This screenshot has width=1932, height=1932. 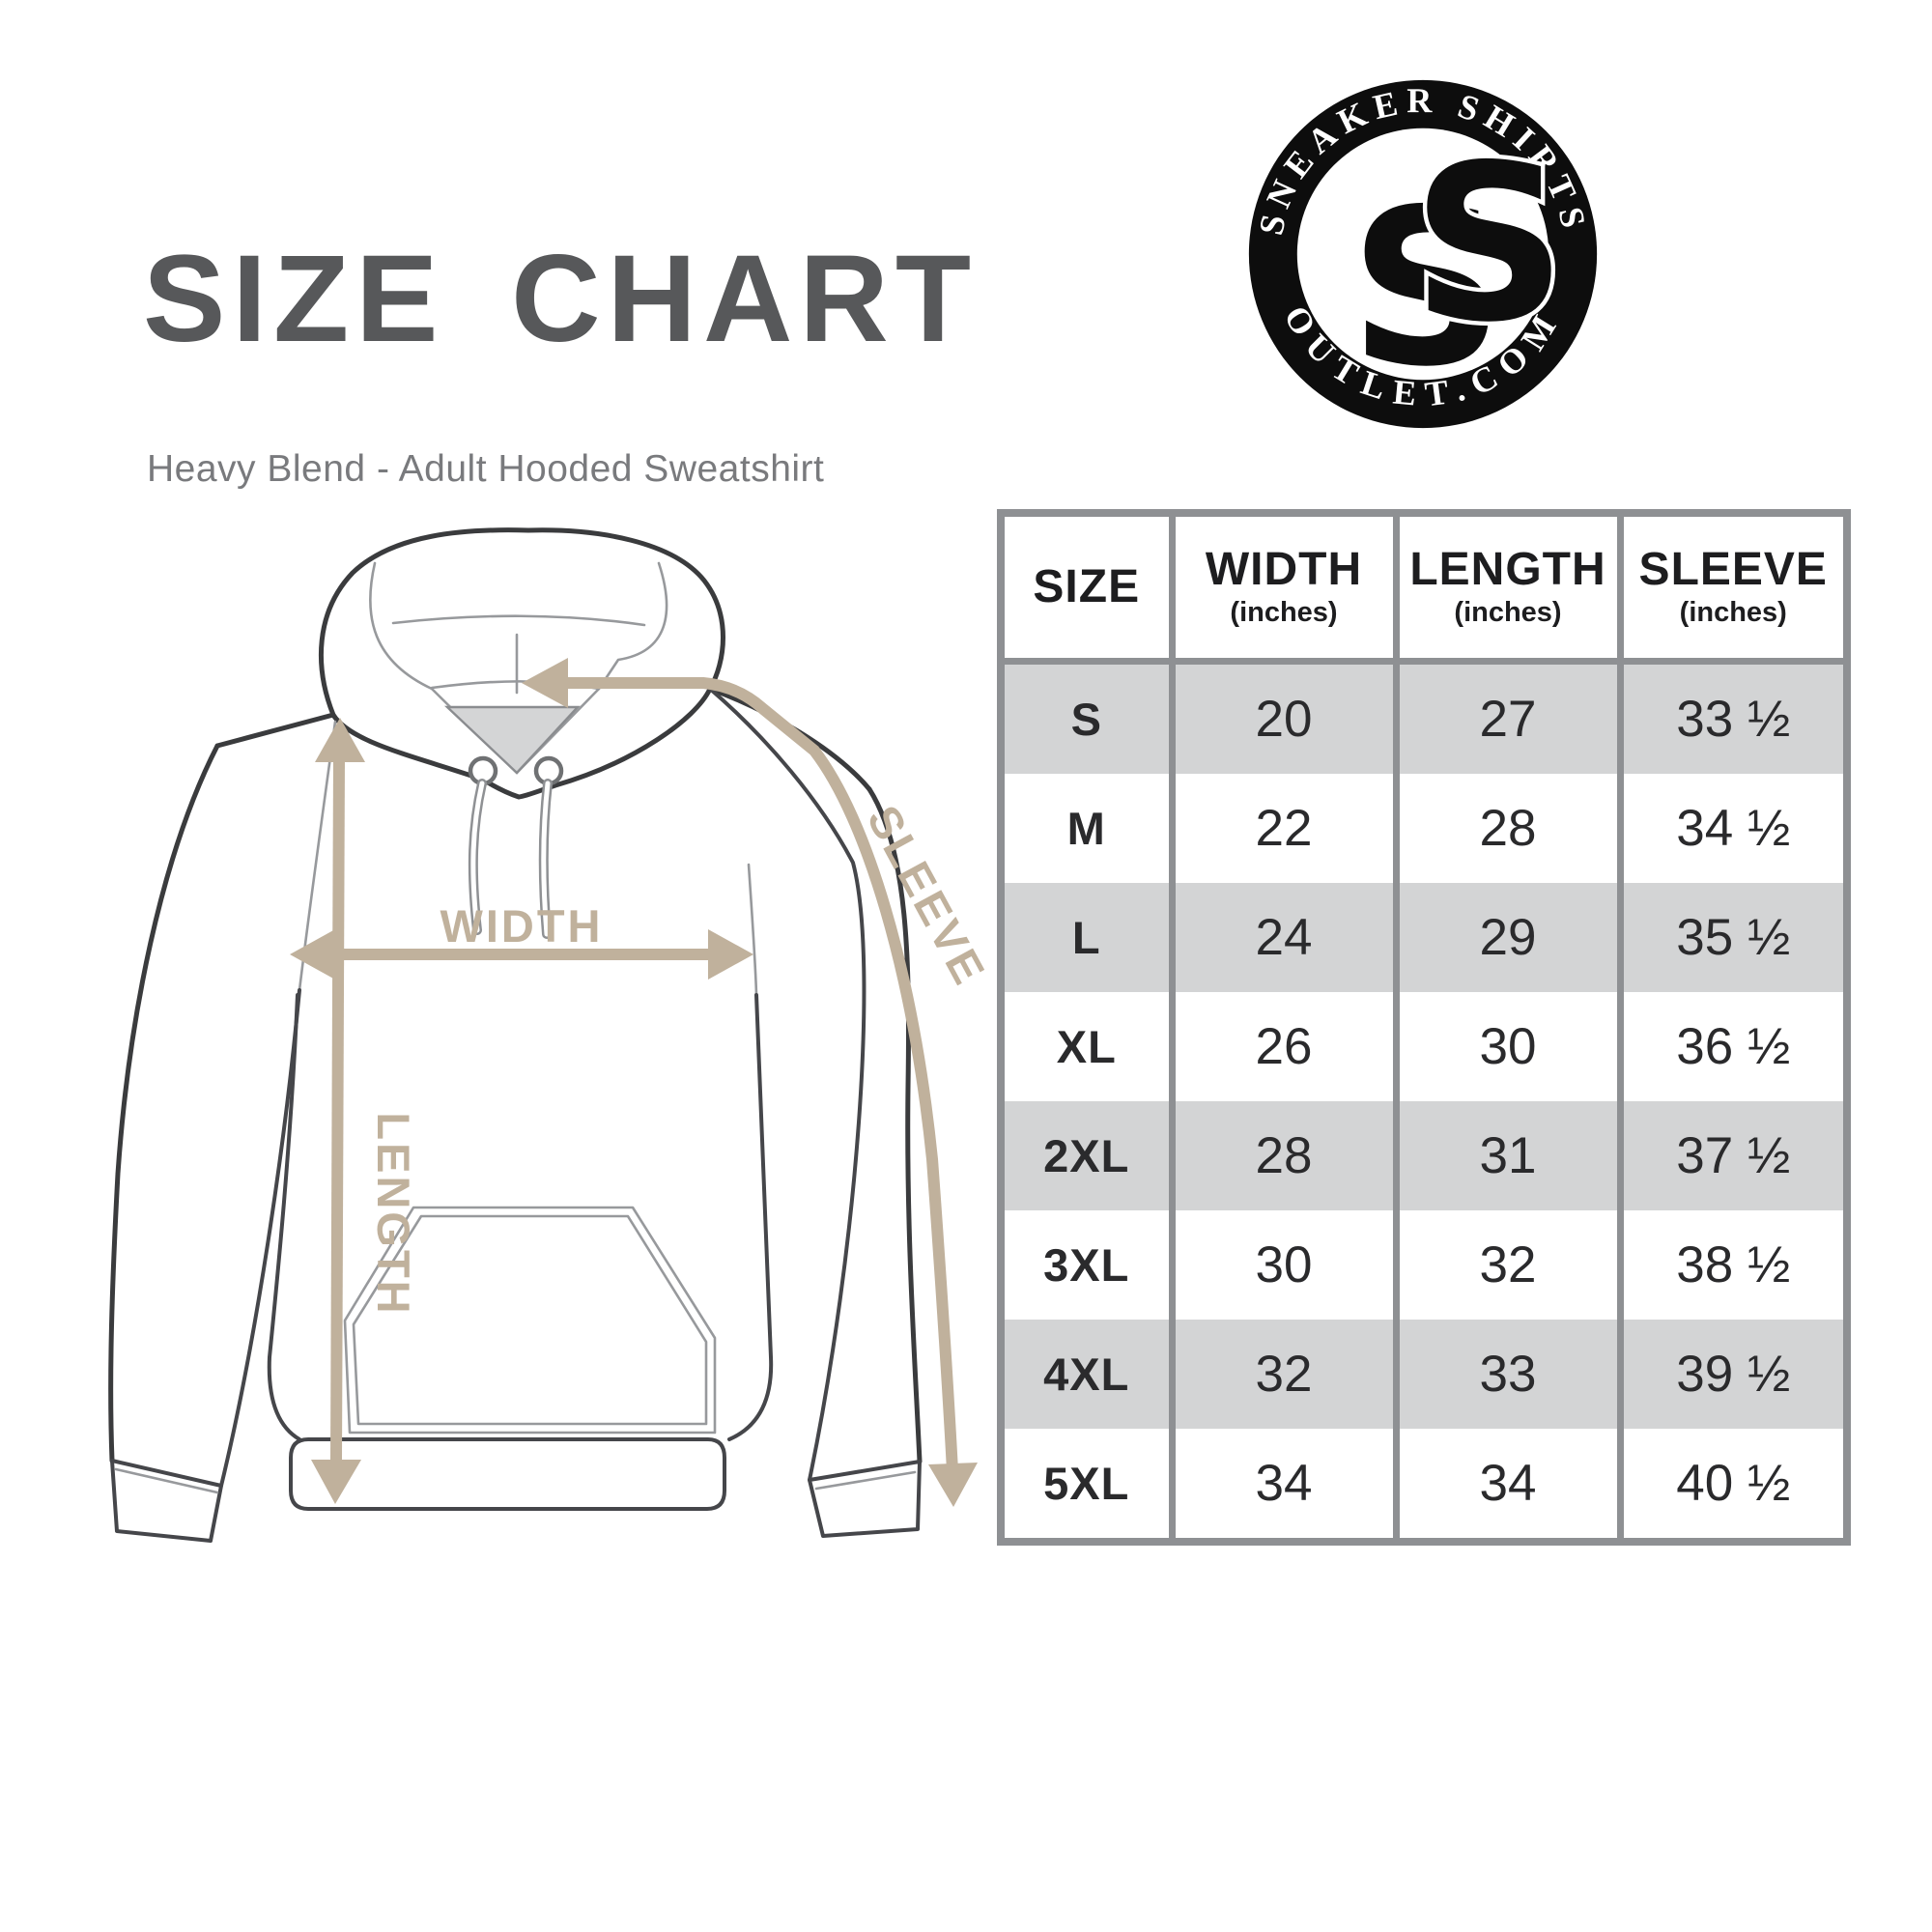 What do you see at coordinates (752, 930) in the screenshot?
I see `right-armhole-seam` at bounding box center [752, 930].